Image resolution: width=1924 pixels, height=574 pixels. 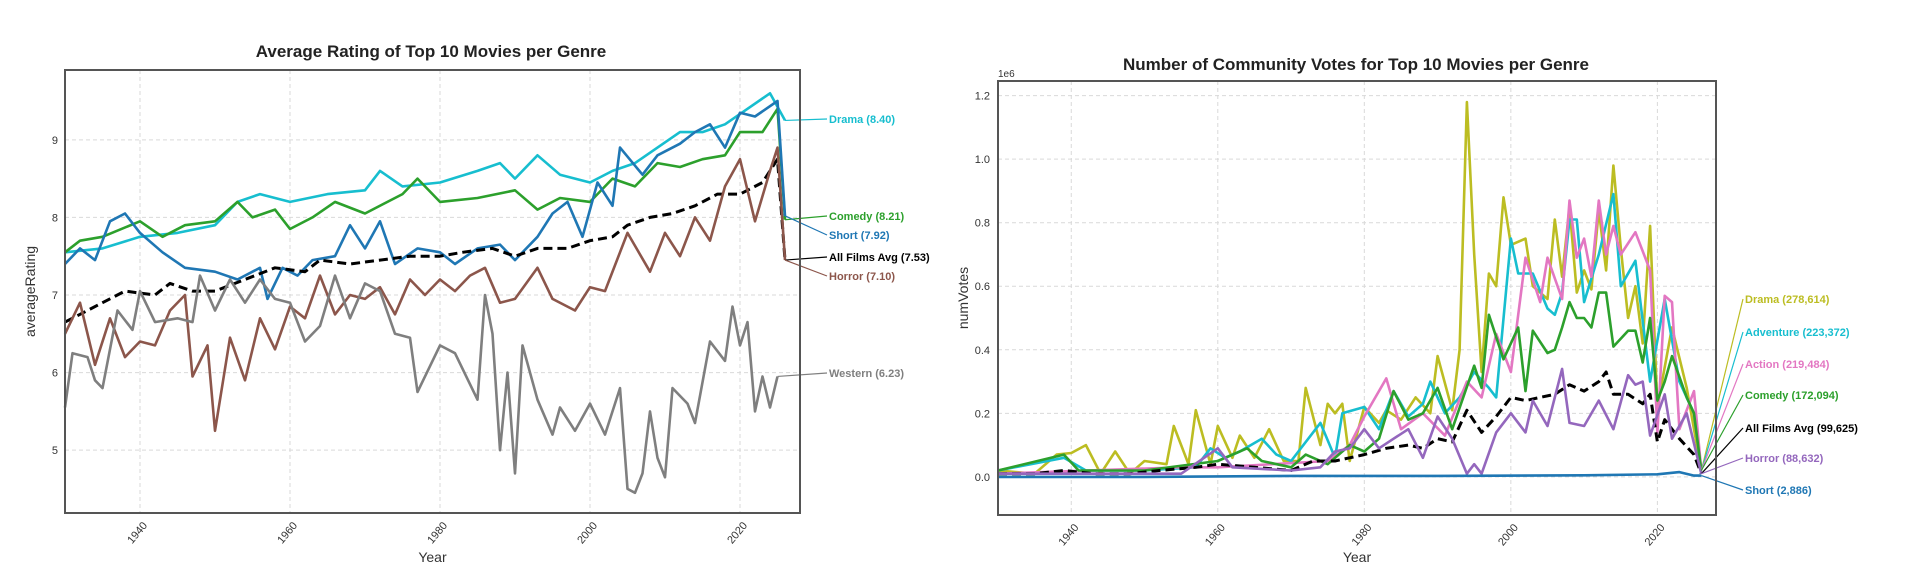 I want to click on series-label: Short (2,886), so click(x=1778, y=491).